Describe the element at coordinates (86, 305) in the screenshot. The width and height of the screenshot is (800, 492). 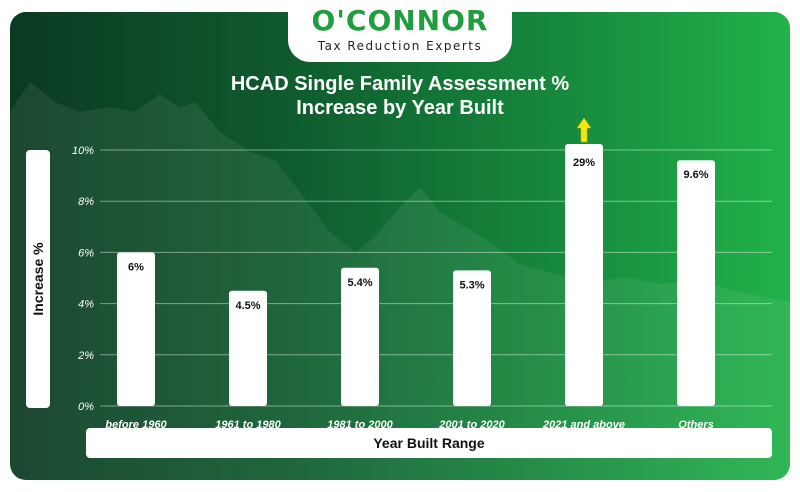
I see `y-tick-label: 4%` at that location.